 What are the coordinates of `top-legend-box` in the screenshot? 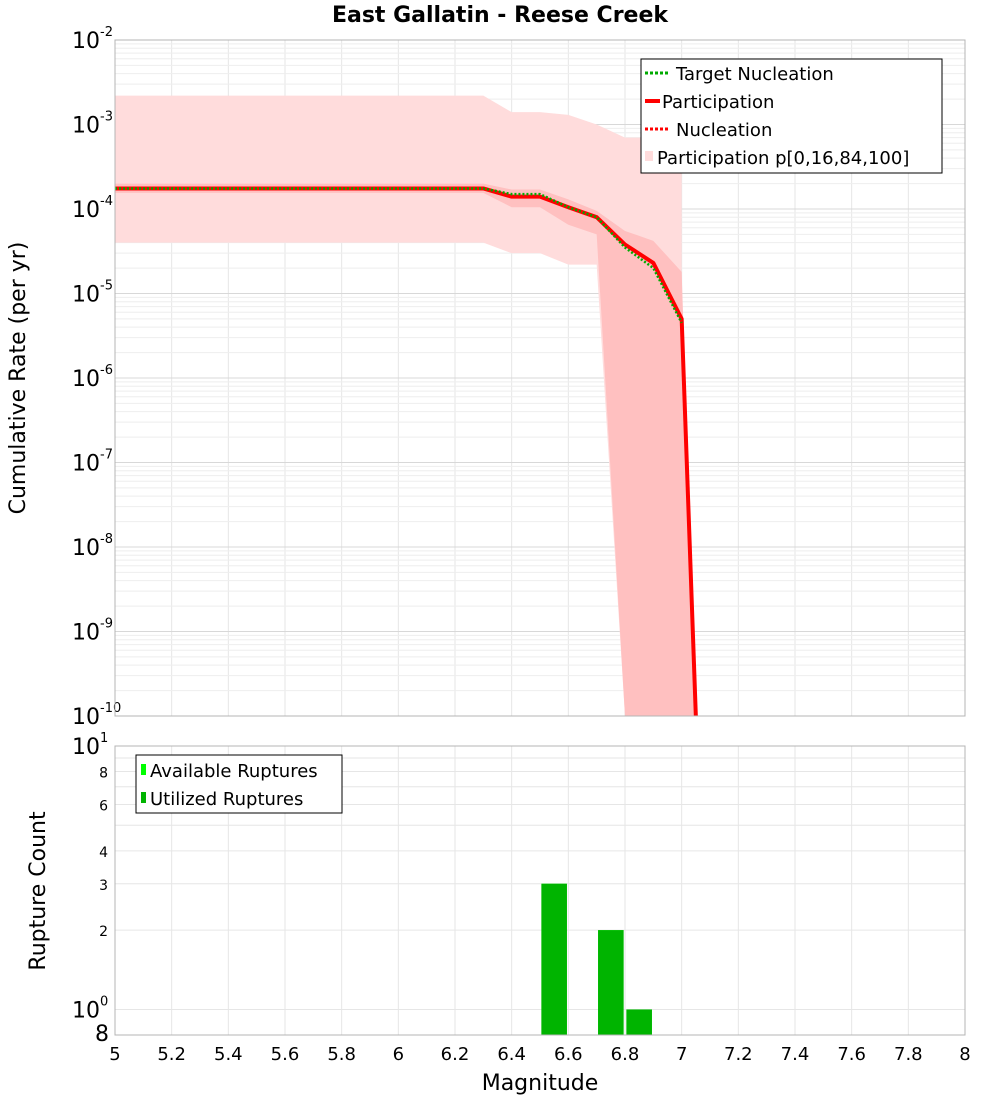 It's located at (791, 116).